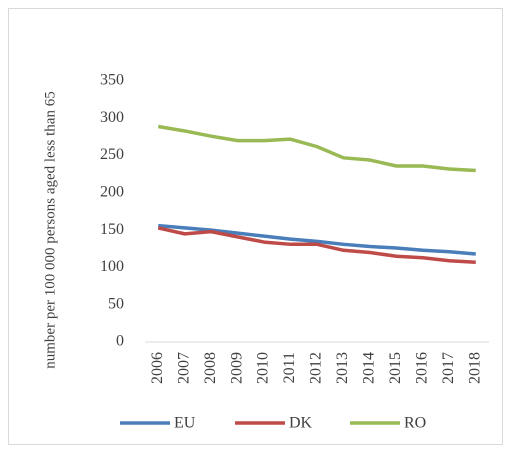 Image resolution: width=511 pixels, height=453 pixels. Describe the element at coordinates (210, 368) in the screenshot. I see `x-tick-label: 2008` at that location.